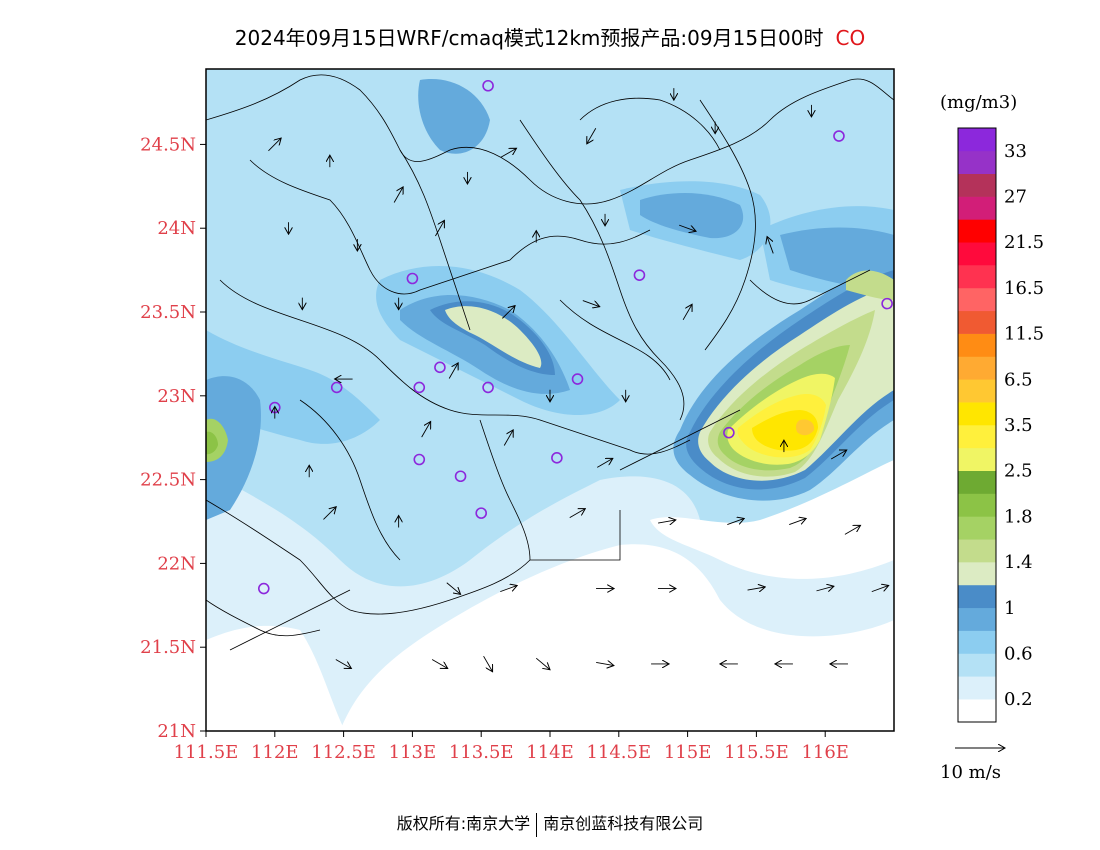  Describe the element at coordinates (1009, 608) in the screenshot. I see `colorbar-label: 1` at that location.